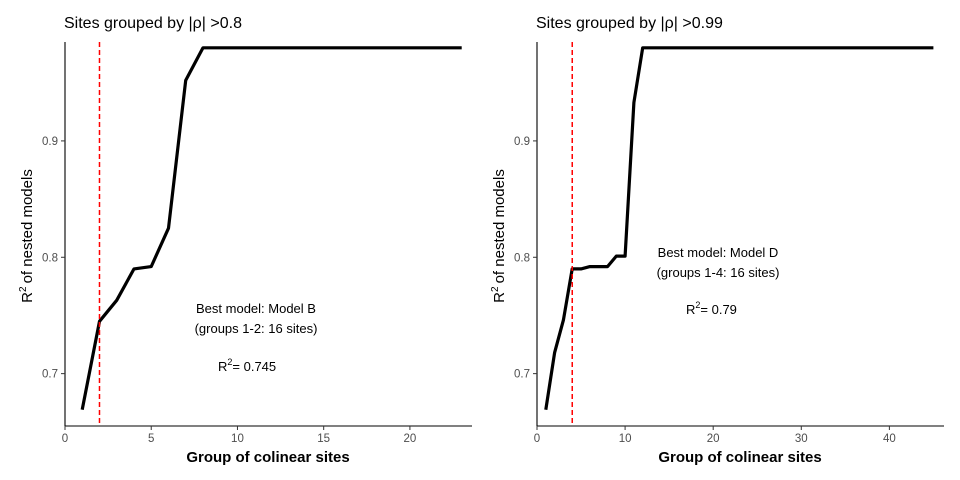 Image resolution: width=960 pixels, height=480 pixels. What do you see at coordinates (256, 328) in the screenshot?
I see `best-model-groups-annotation: (groups 1-2: 16 sites)` at bounding box center [256, 328].